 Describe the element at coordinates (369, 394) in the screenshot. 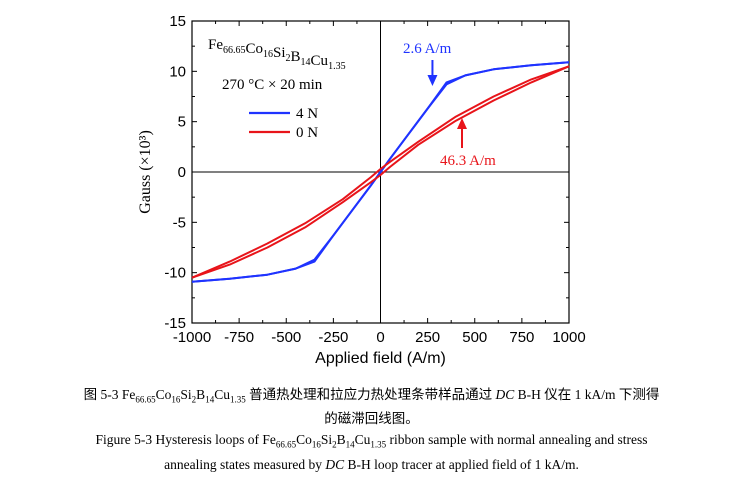

I see `caption-cn-suffix: 普通热处理和拉应力热处理条带样品通过` at that location.